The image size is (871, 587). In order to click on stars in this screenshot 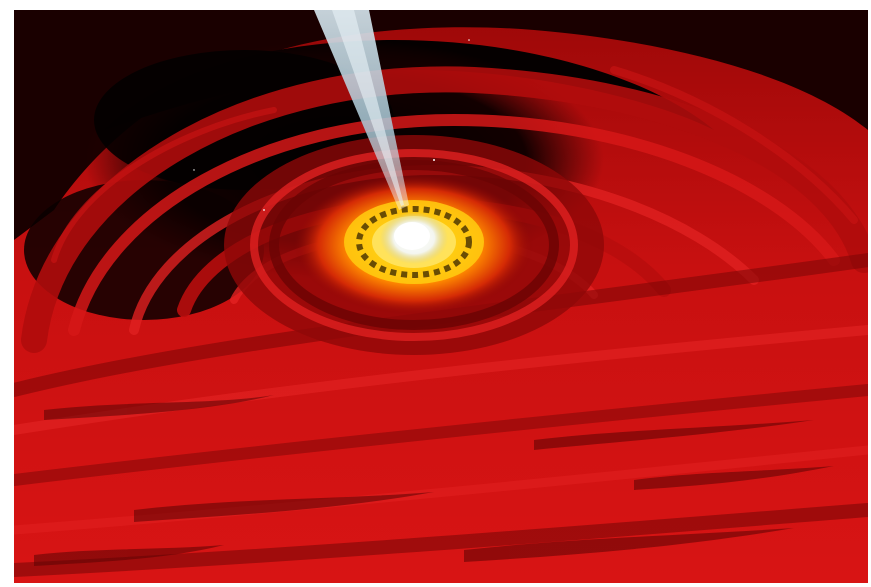, I will do `click(331, 125)`.